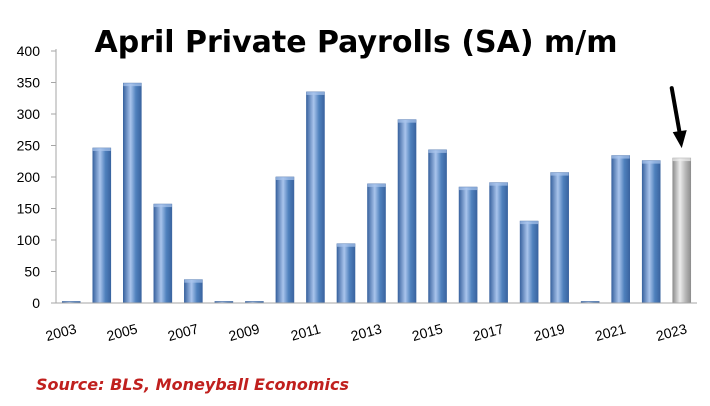 This screenshot has width=710, height=406. I want to click on bar-cap-2021, so click(620, 157).